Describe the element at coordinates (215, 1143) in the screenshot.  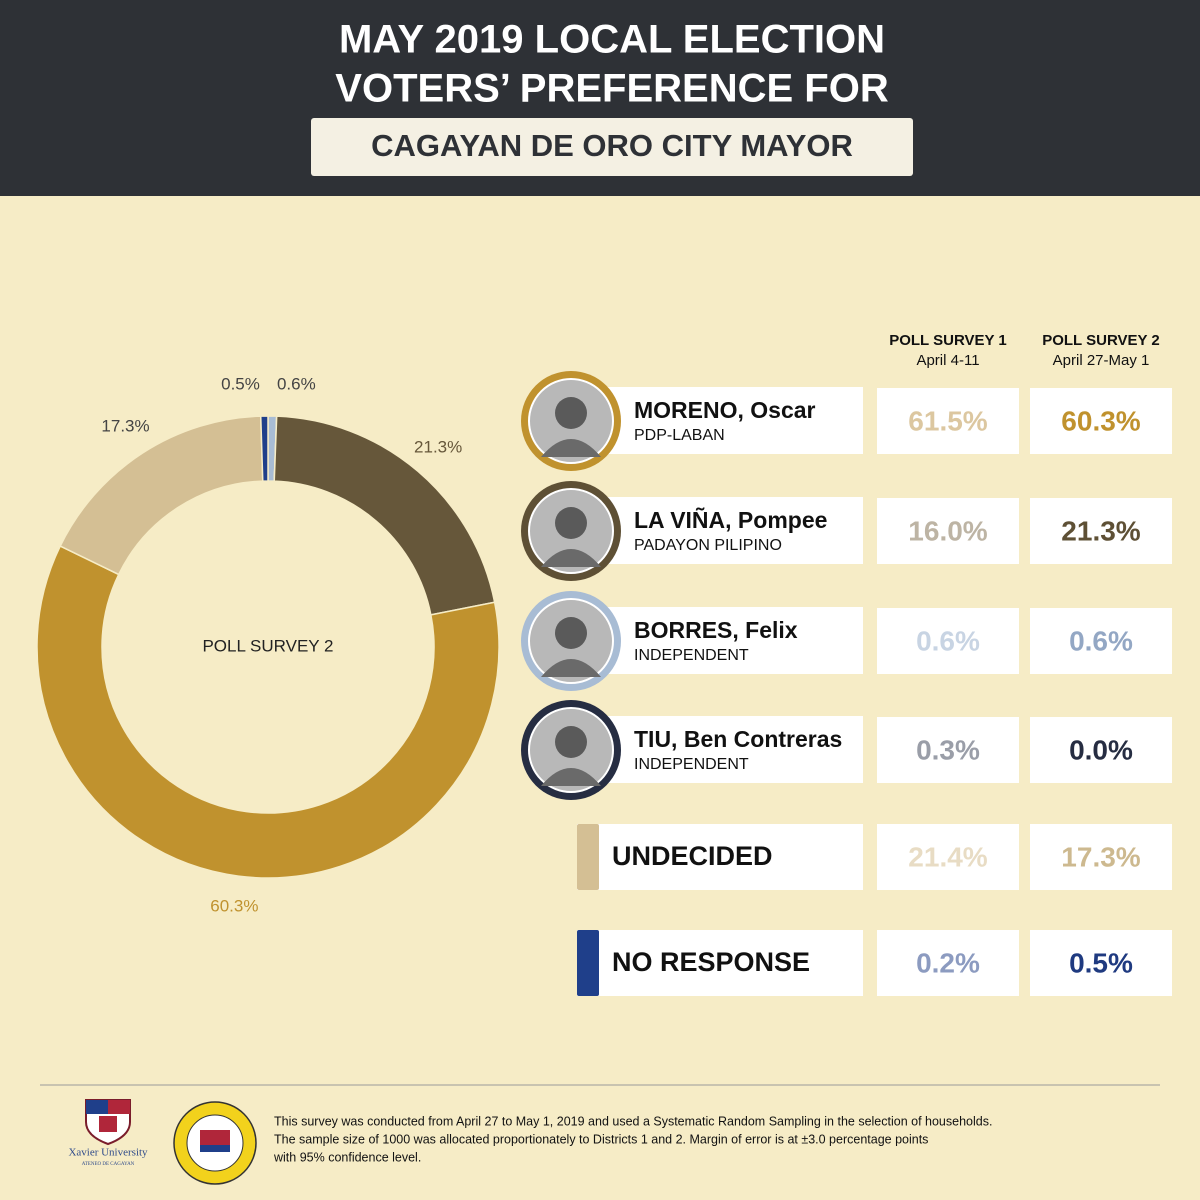
I see `research-office-logo` at that location.